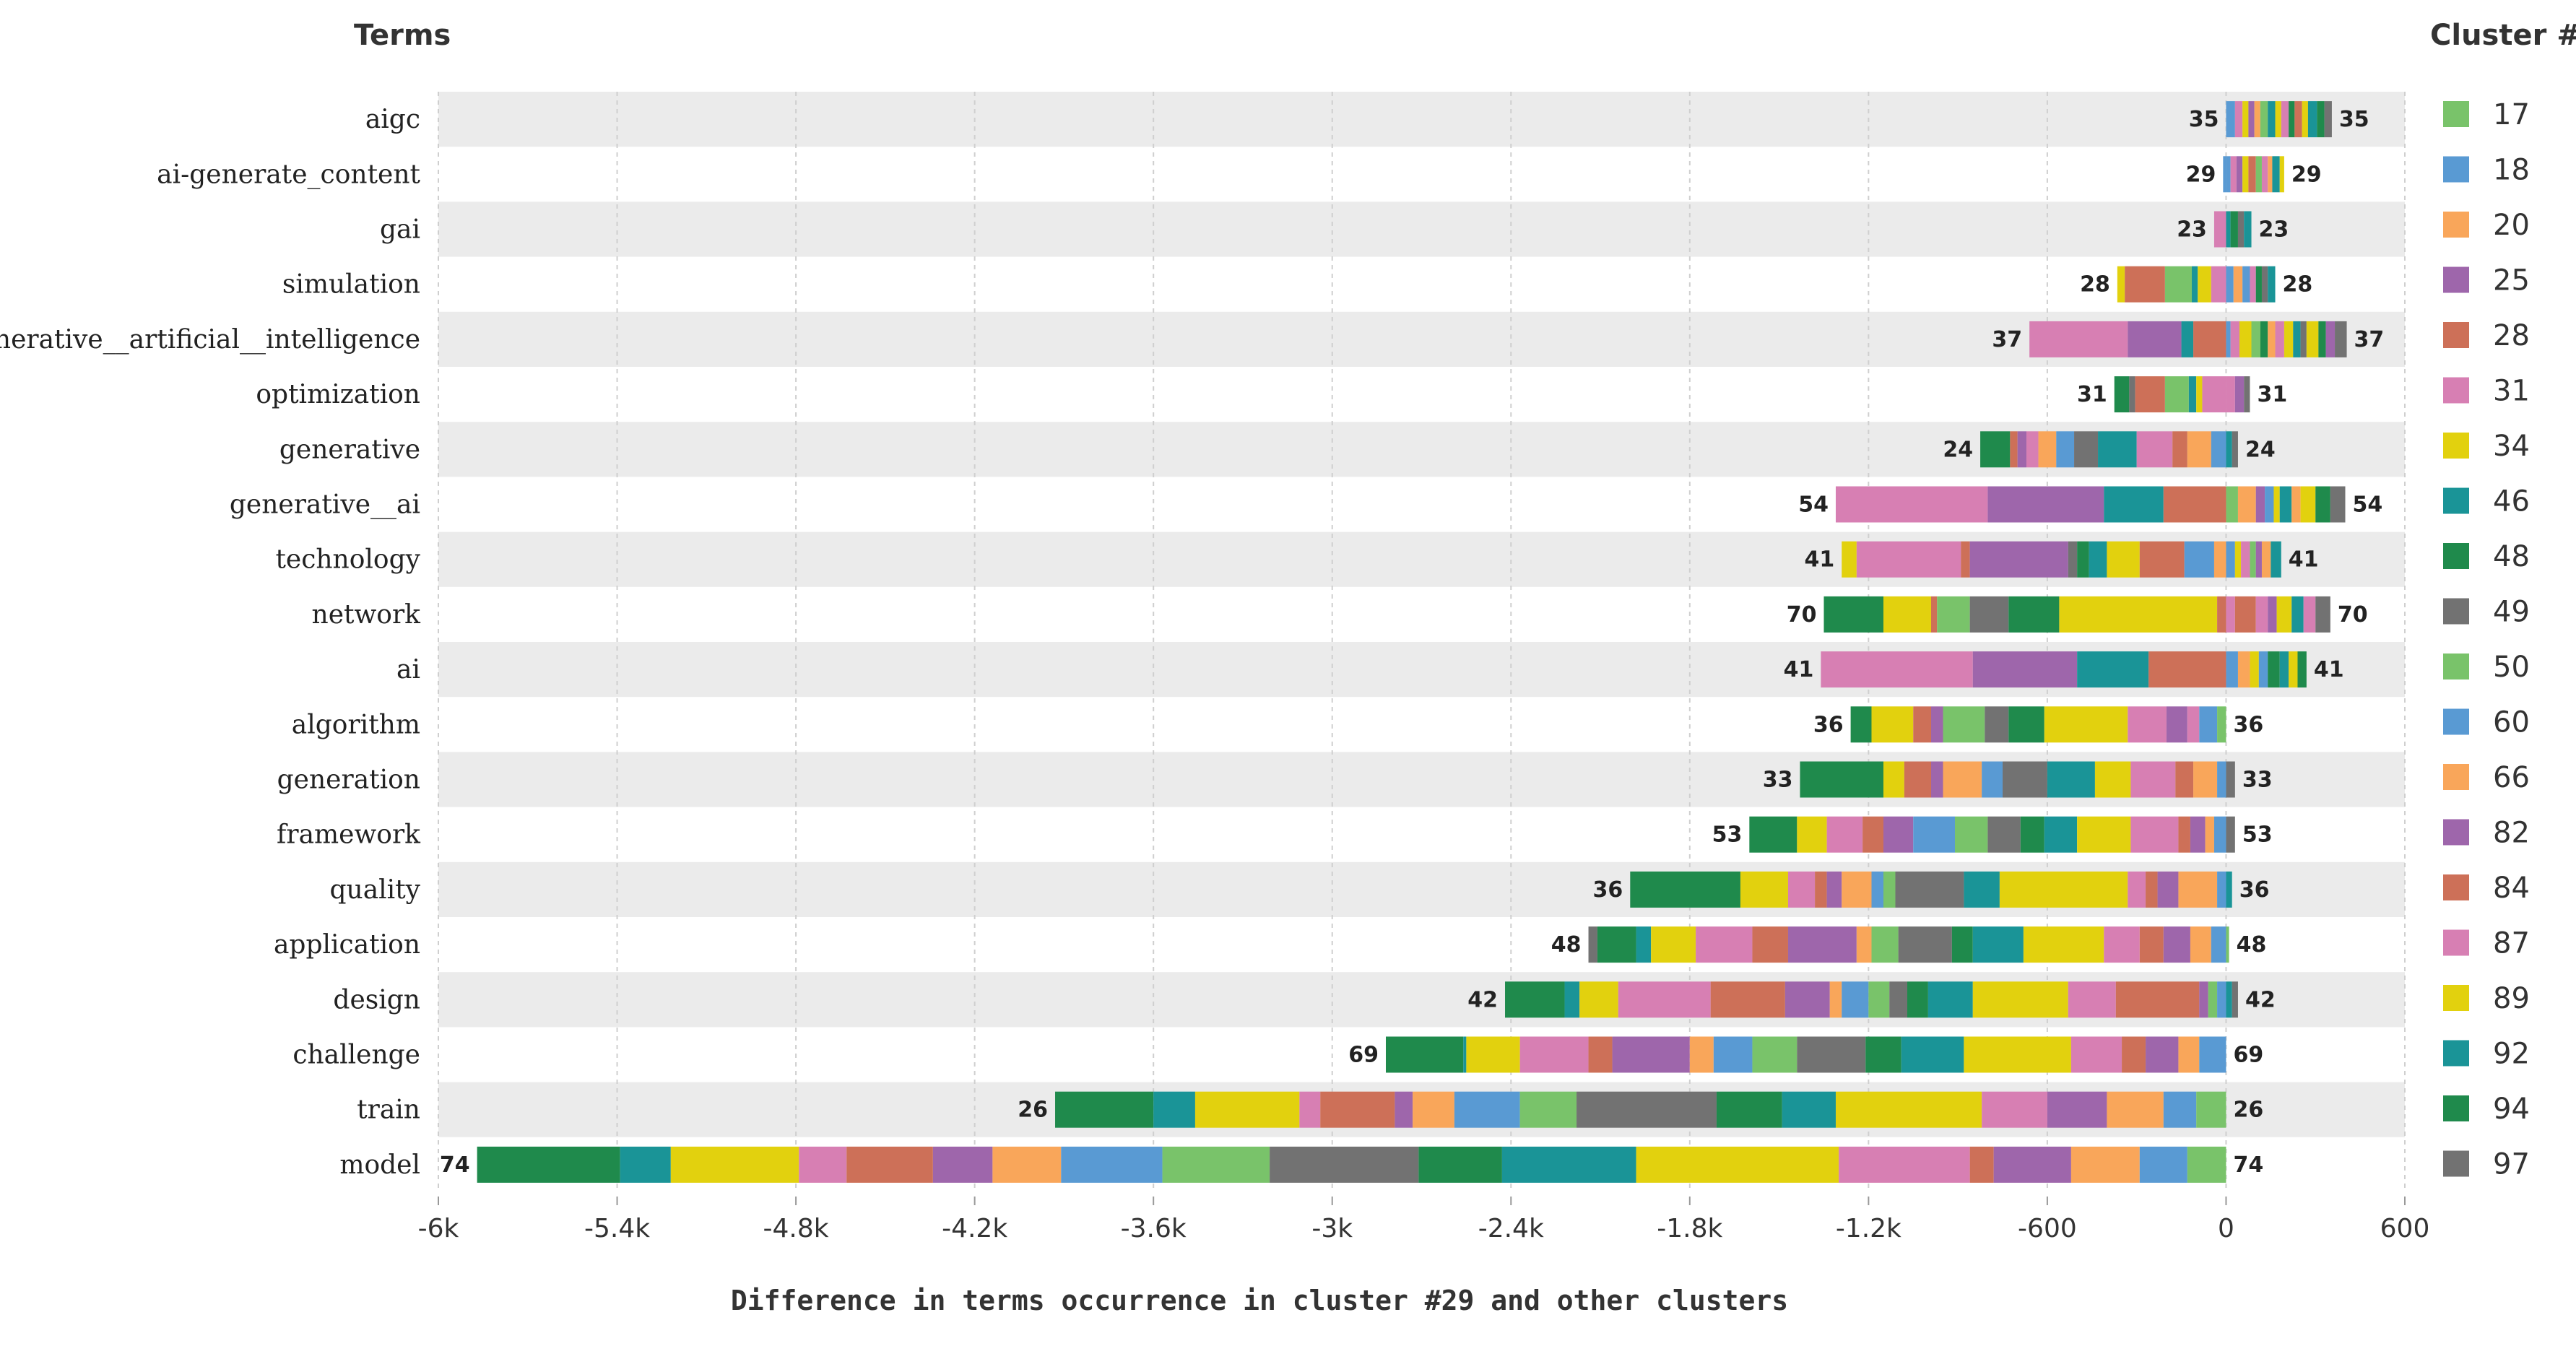  I want to click on x-tick-label: -600, so click(2047, 1228).